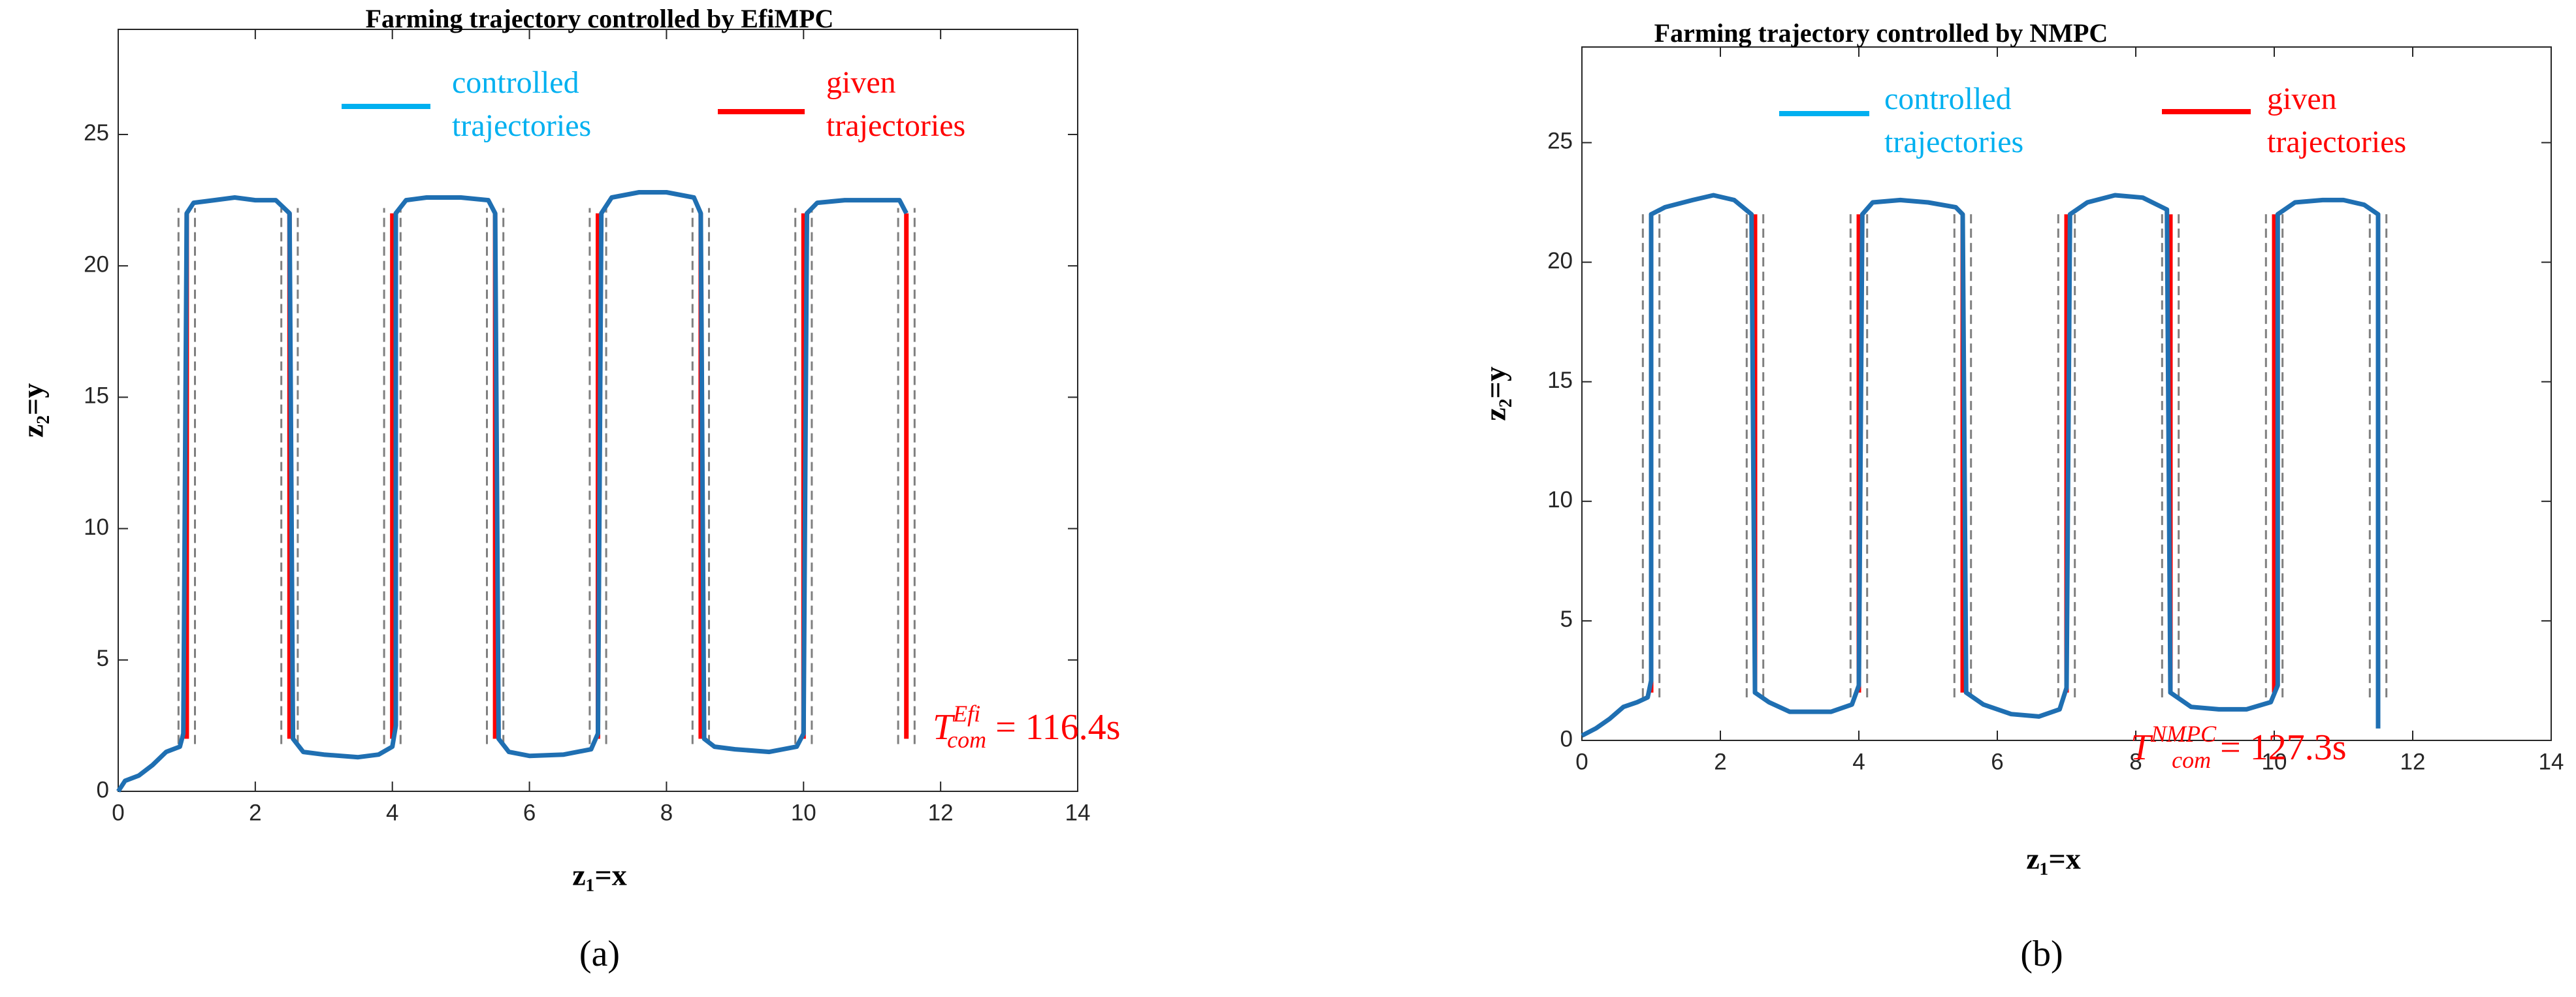 The image size is (2576, 997). Describe the element at coordinates (966, 714) in the screenshot. I see `annotation-sup: Efi` at that location.